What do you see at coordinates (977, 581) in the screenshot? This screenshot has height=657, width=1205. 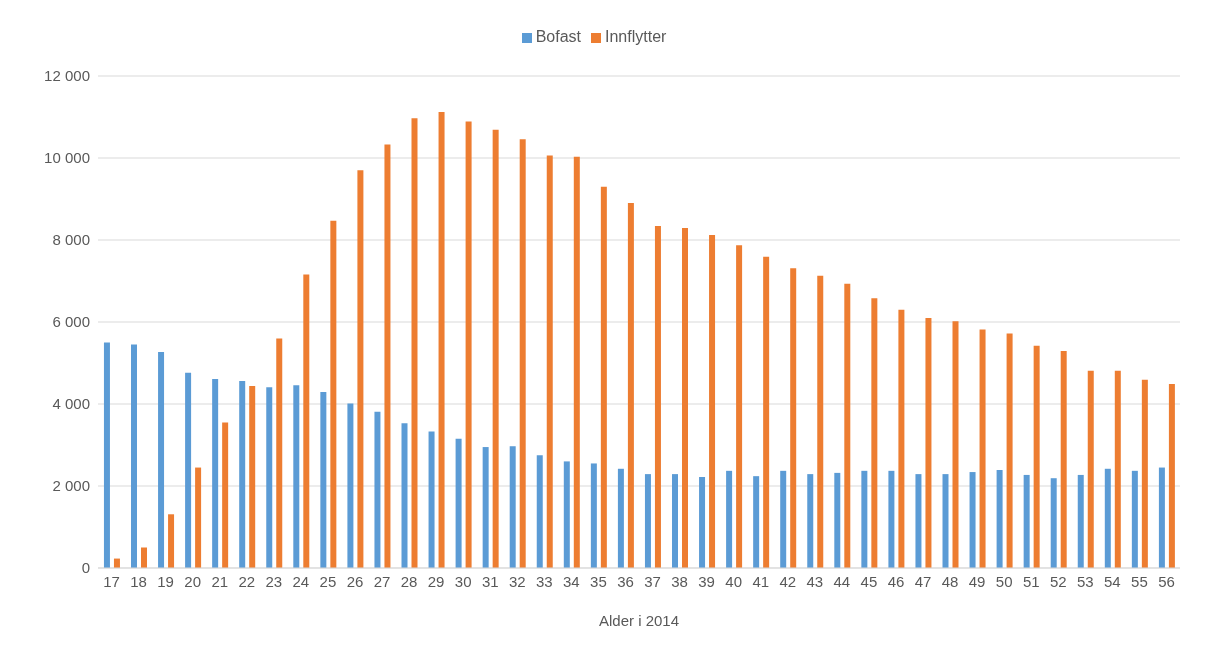 I see `x-tick-label: 49` at bounding box center [977, 581].